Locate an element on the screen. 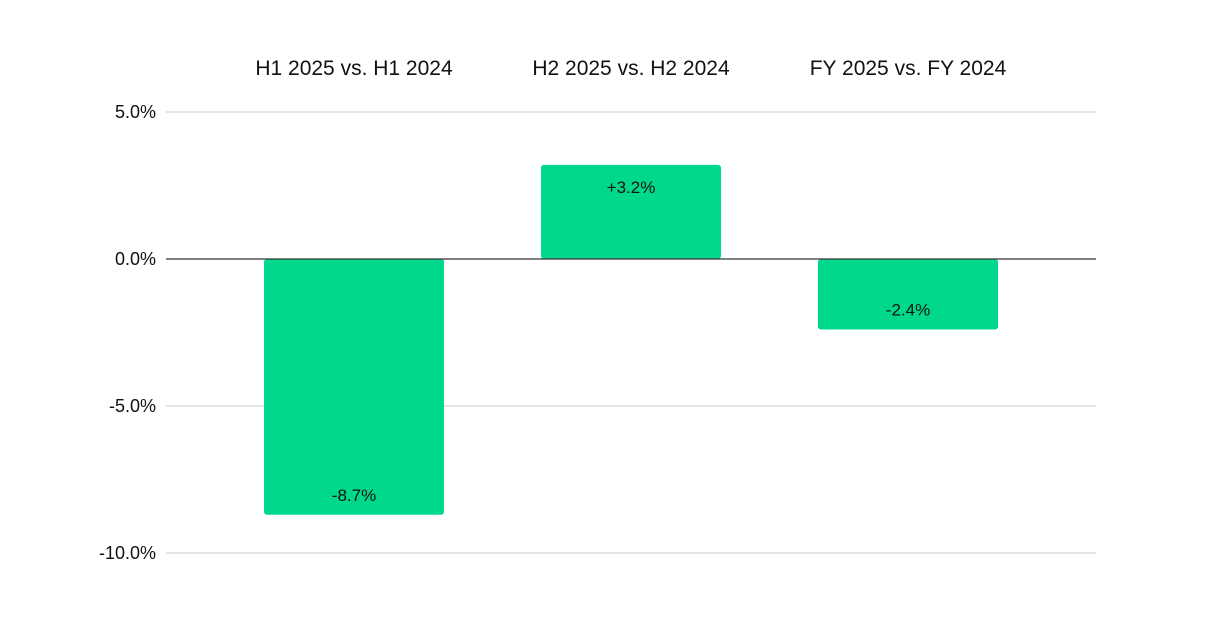 The height and width of the screenshot is (632, 1206). category-label: H2 2025 vs. H2 2024 is located at coordinates (631, 68).